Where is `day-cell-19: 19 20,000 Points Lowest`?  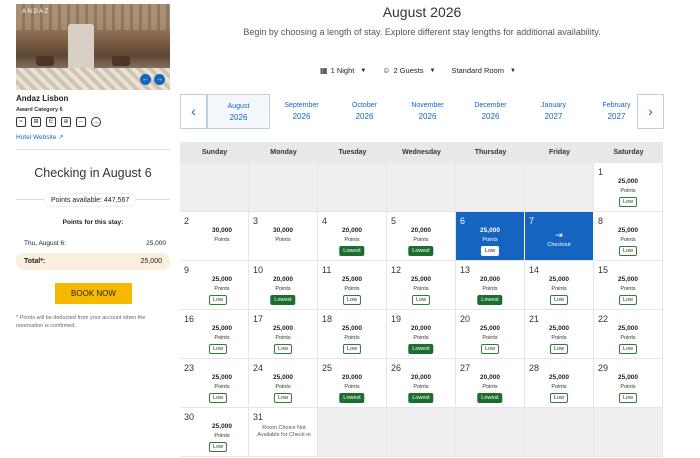 day-cell-19: 19 20,000 Points Lowest is located at coordinates (421, 334).